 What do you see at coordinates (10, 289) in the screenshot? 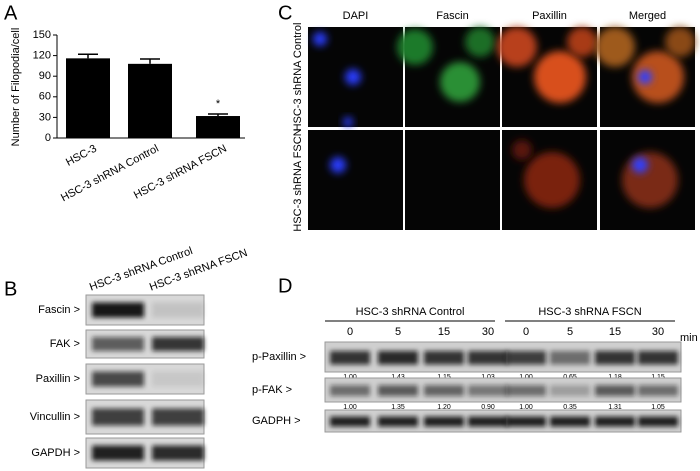
I see `panel-label: B` at bounding box center [10, 289].